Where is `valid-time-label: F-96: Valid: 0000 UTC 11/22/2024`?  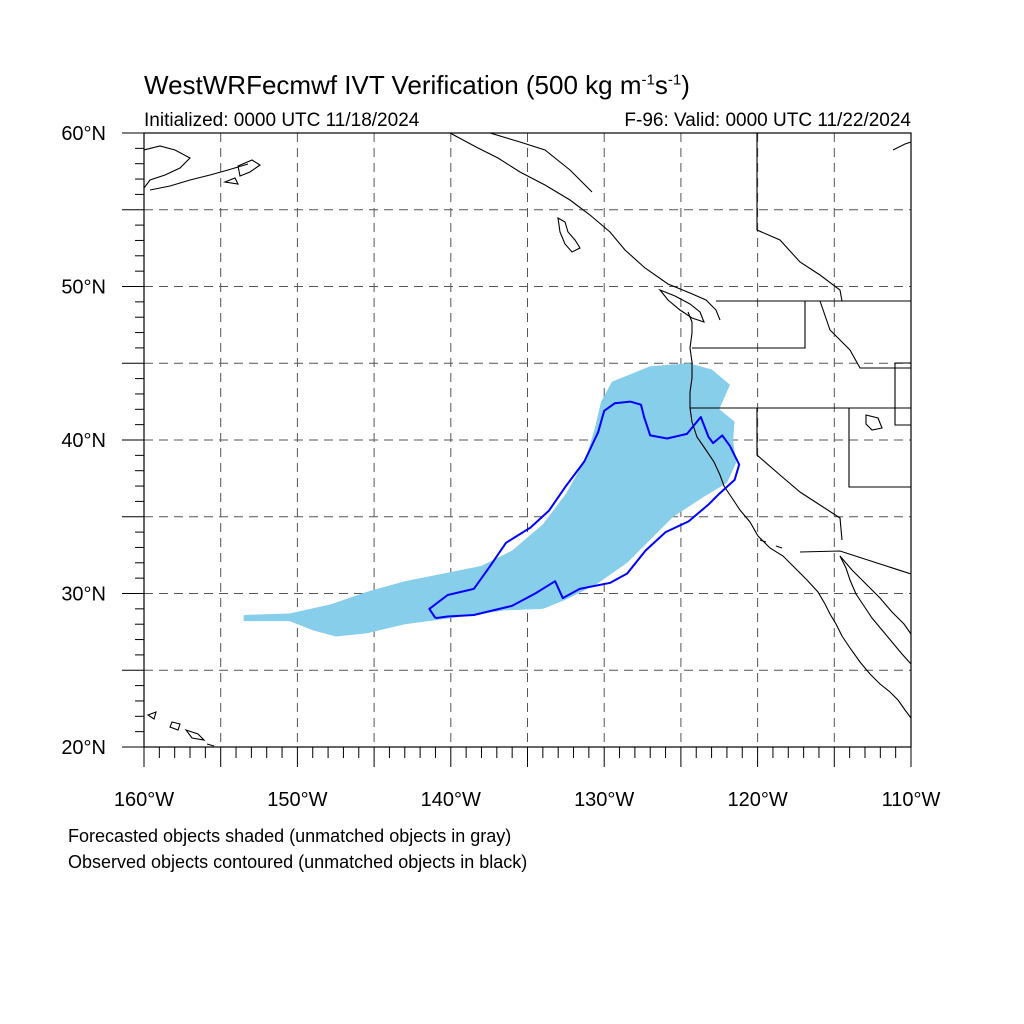 valid-time-label: F-96: Valid: 0000 UTC 11/22/2024 is located at coordinates (767, 120).